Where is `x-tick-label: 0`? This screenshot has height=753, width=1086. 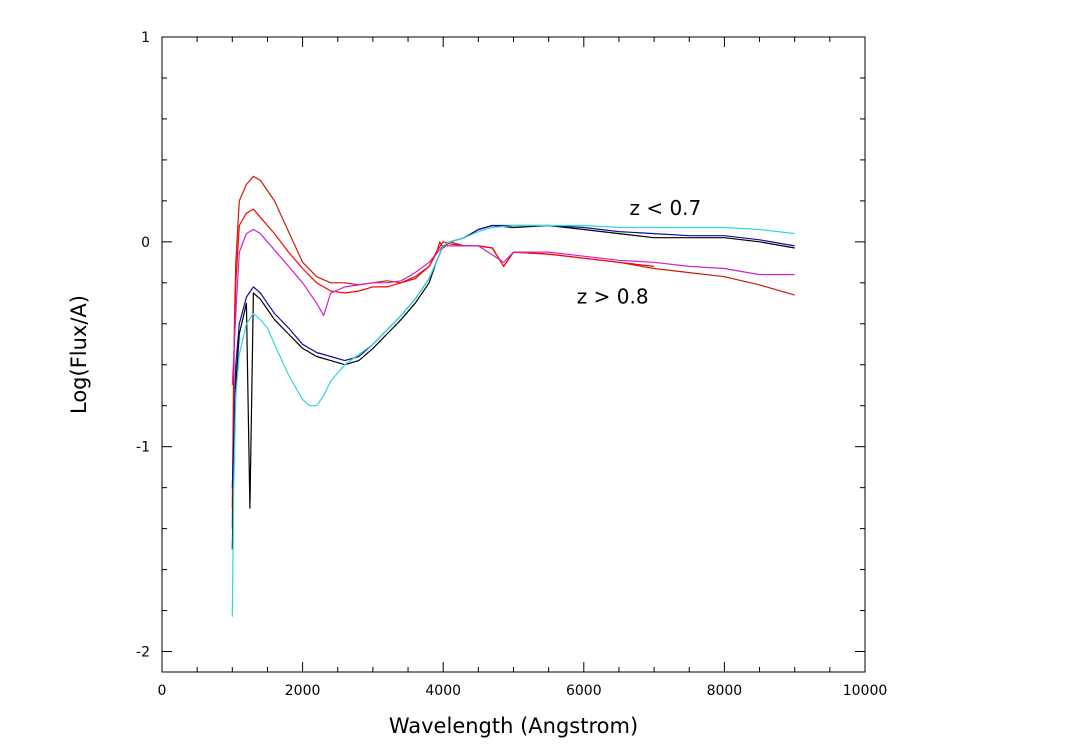
x-tick-label: 0 is located at coordinates (162, 691).